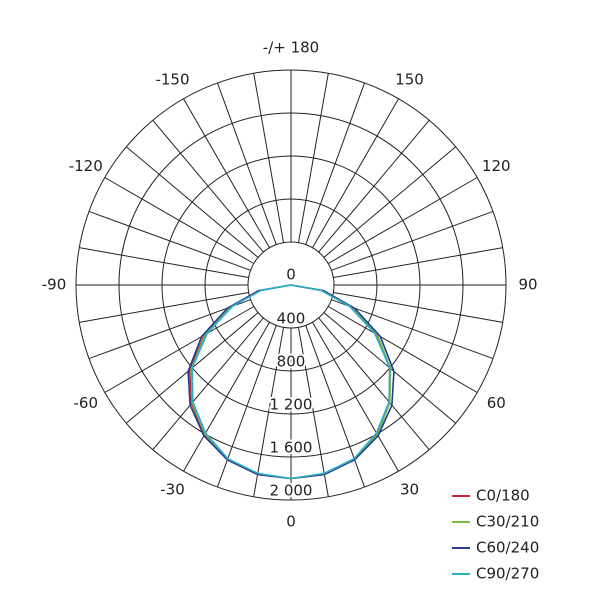  Describe the element at coordinates (496, 403) in the screenshot. I see `angle-label: 60` at that location.